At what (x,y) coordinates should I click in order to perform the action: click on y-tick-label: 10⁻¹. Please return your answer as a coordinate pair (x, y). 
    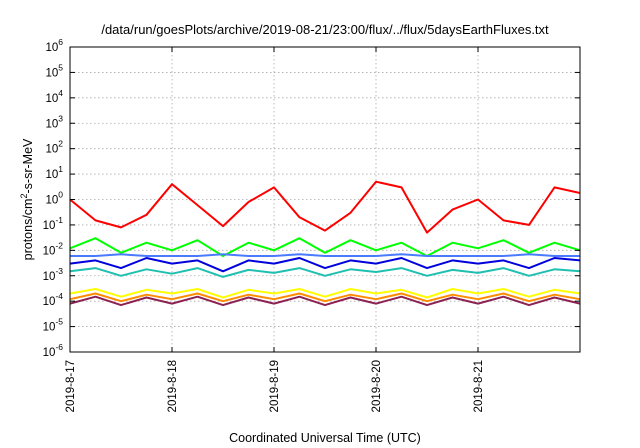
    Looking at the image, I should click on (53, 223).